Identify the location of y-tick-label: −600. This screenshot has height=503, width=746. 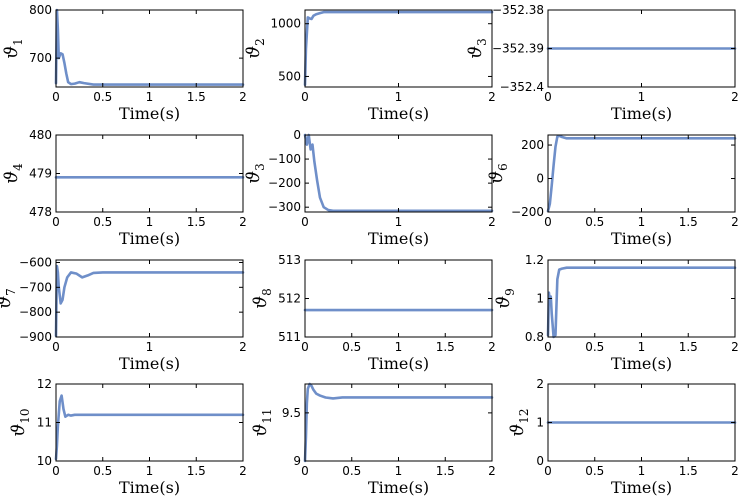
(35, 262).